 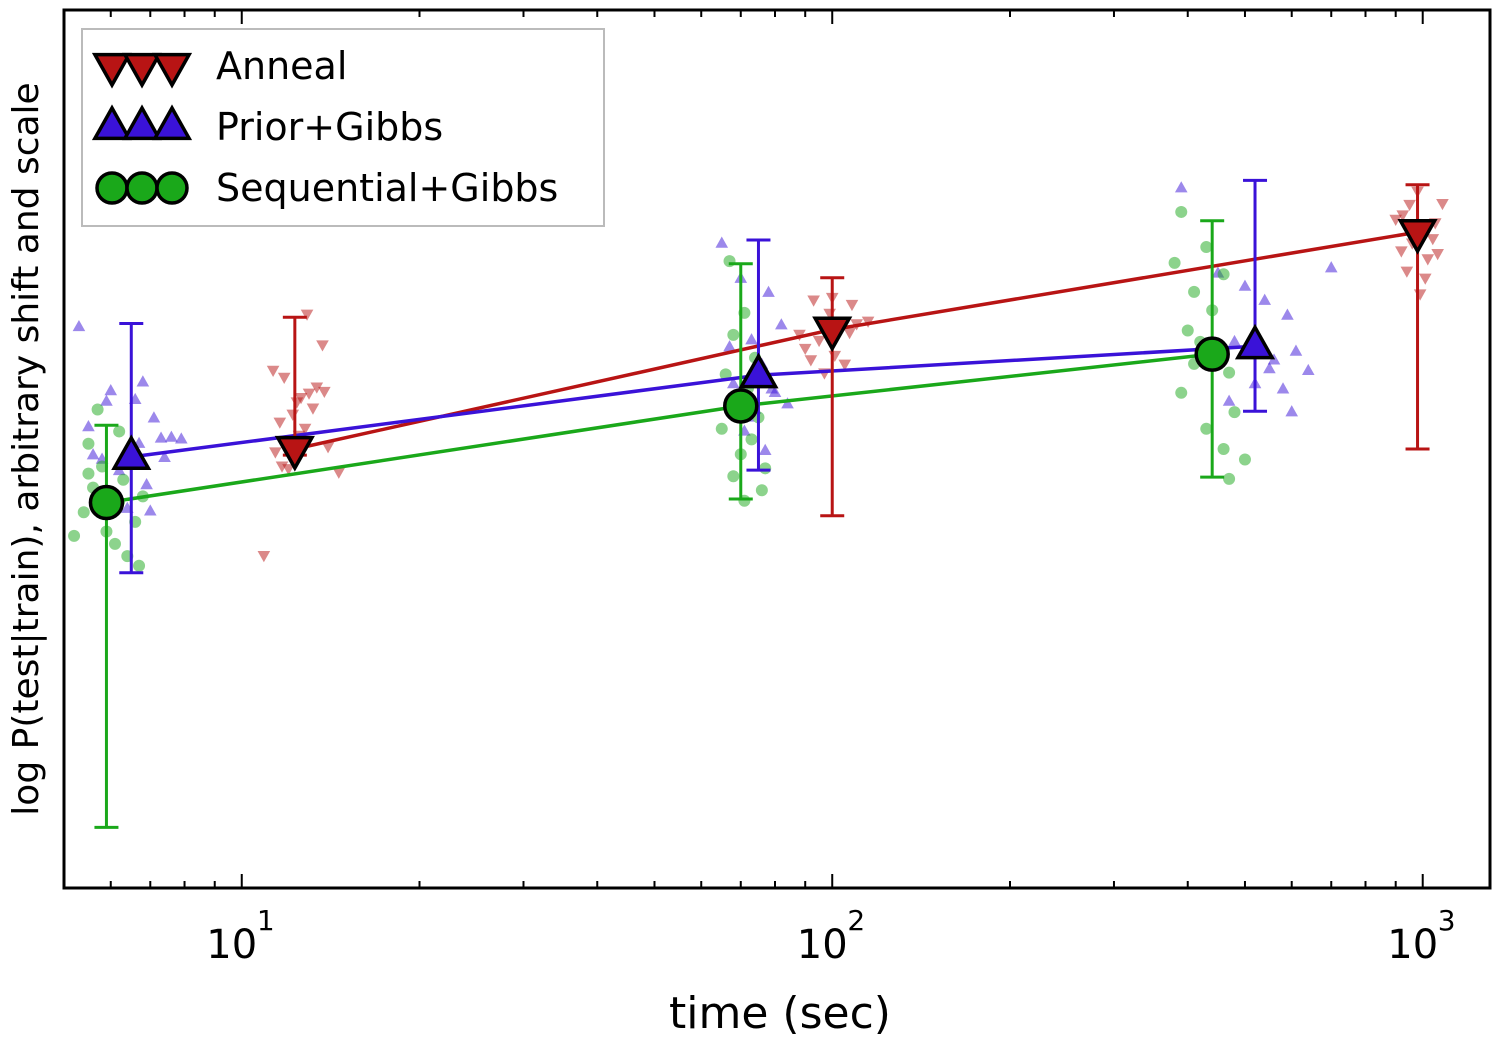 What do you see at coordinates (1447, 920) in the screenshot?
I see `x-tick-exponent: 3` at bounding box center [1447, 920].